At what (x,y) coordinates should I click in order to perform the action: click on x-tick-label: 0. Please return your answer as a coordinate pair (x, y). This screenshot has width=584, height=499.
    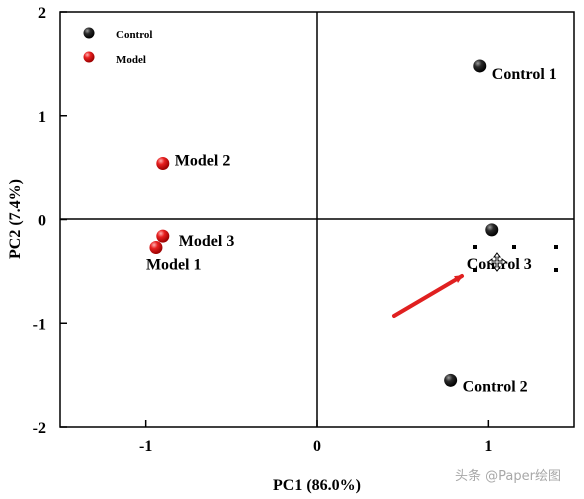
    Looking at the image, I should click on (317, 446).